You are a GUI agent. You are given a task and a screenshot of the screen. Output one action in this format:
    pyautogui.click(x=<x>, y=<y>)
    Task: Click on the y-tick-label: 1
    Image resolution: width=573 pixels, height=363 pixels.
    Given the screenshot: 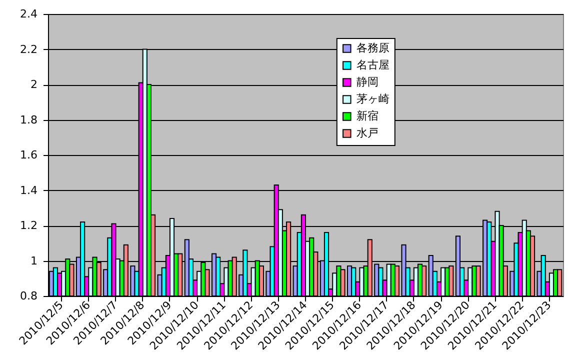 What is the action you would take?
    pyautogui.click(x=34, y=261)
    